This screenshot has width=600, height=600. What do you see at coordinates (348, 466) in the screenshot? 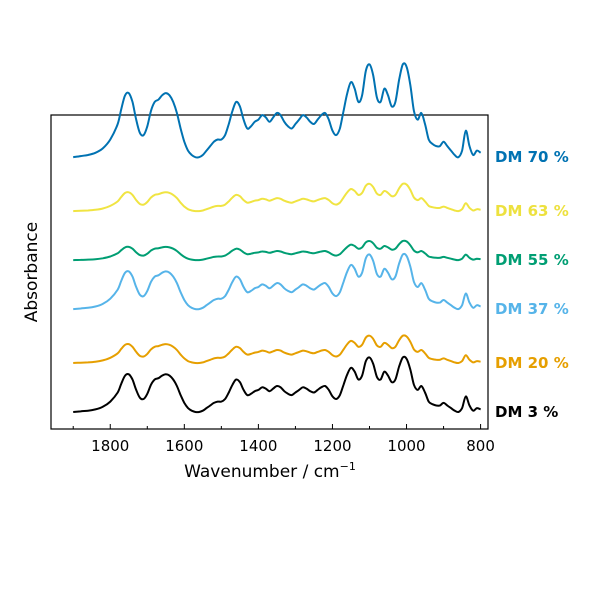
I see `x-axis-title-superscript: −1` at bounding box center [348, 466].